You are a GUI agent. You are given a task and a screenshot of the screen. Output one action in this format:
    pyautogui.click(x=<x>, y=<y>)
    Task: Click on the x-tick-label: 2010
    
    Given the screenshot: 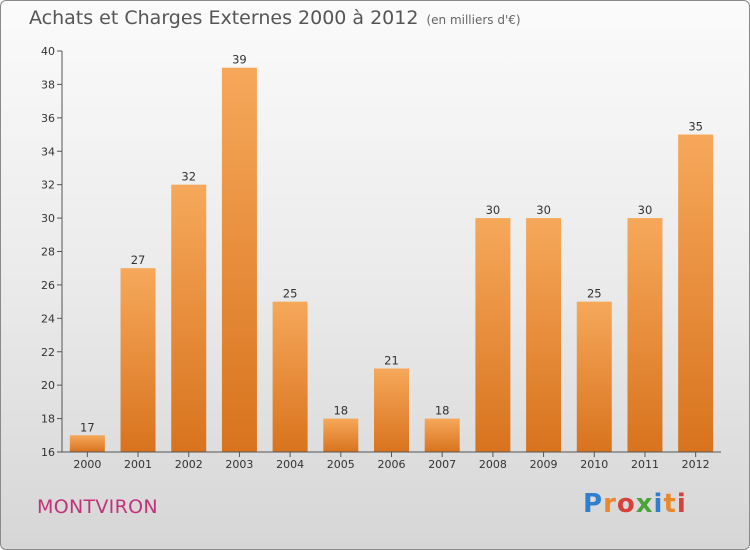 What is the action you would take?
    pyautogui.click(x=594, y=464)
    